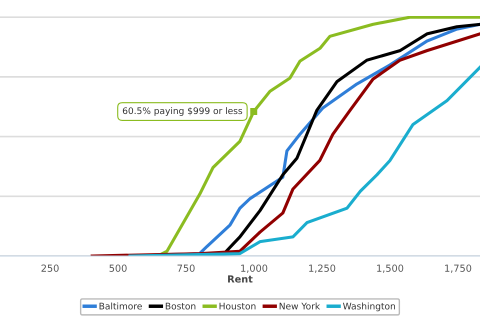 The height and width of the screenshot is (320, 480). I want to click on x-tick-label: 500, so click(118, 268).